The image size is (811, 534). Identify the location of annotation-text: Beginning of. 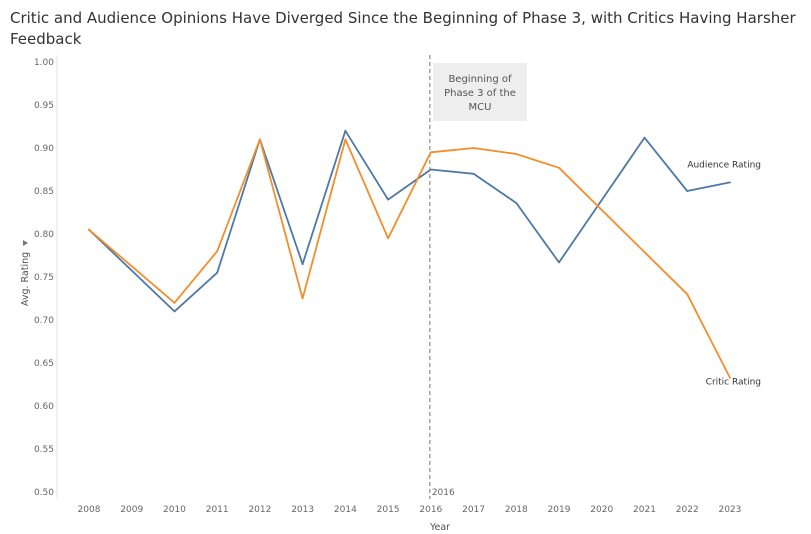
(480, 79).